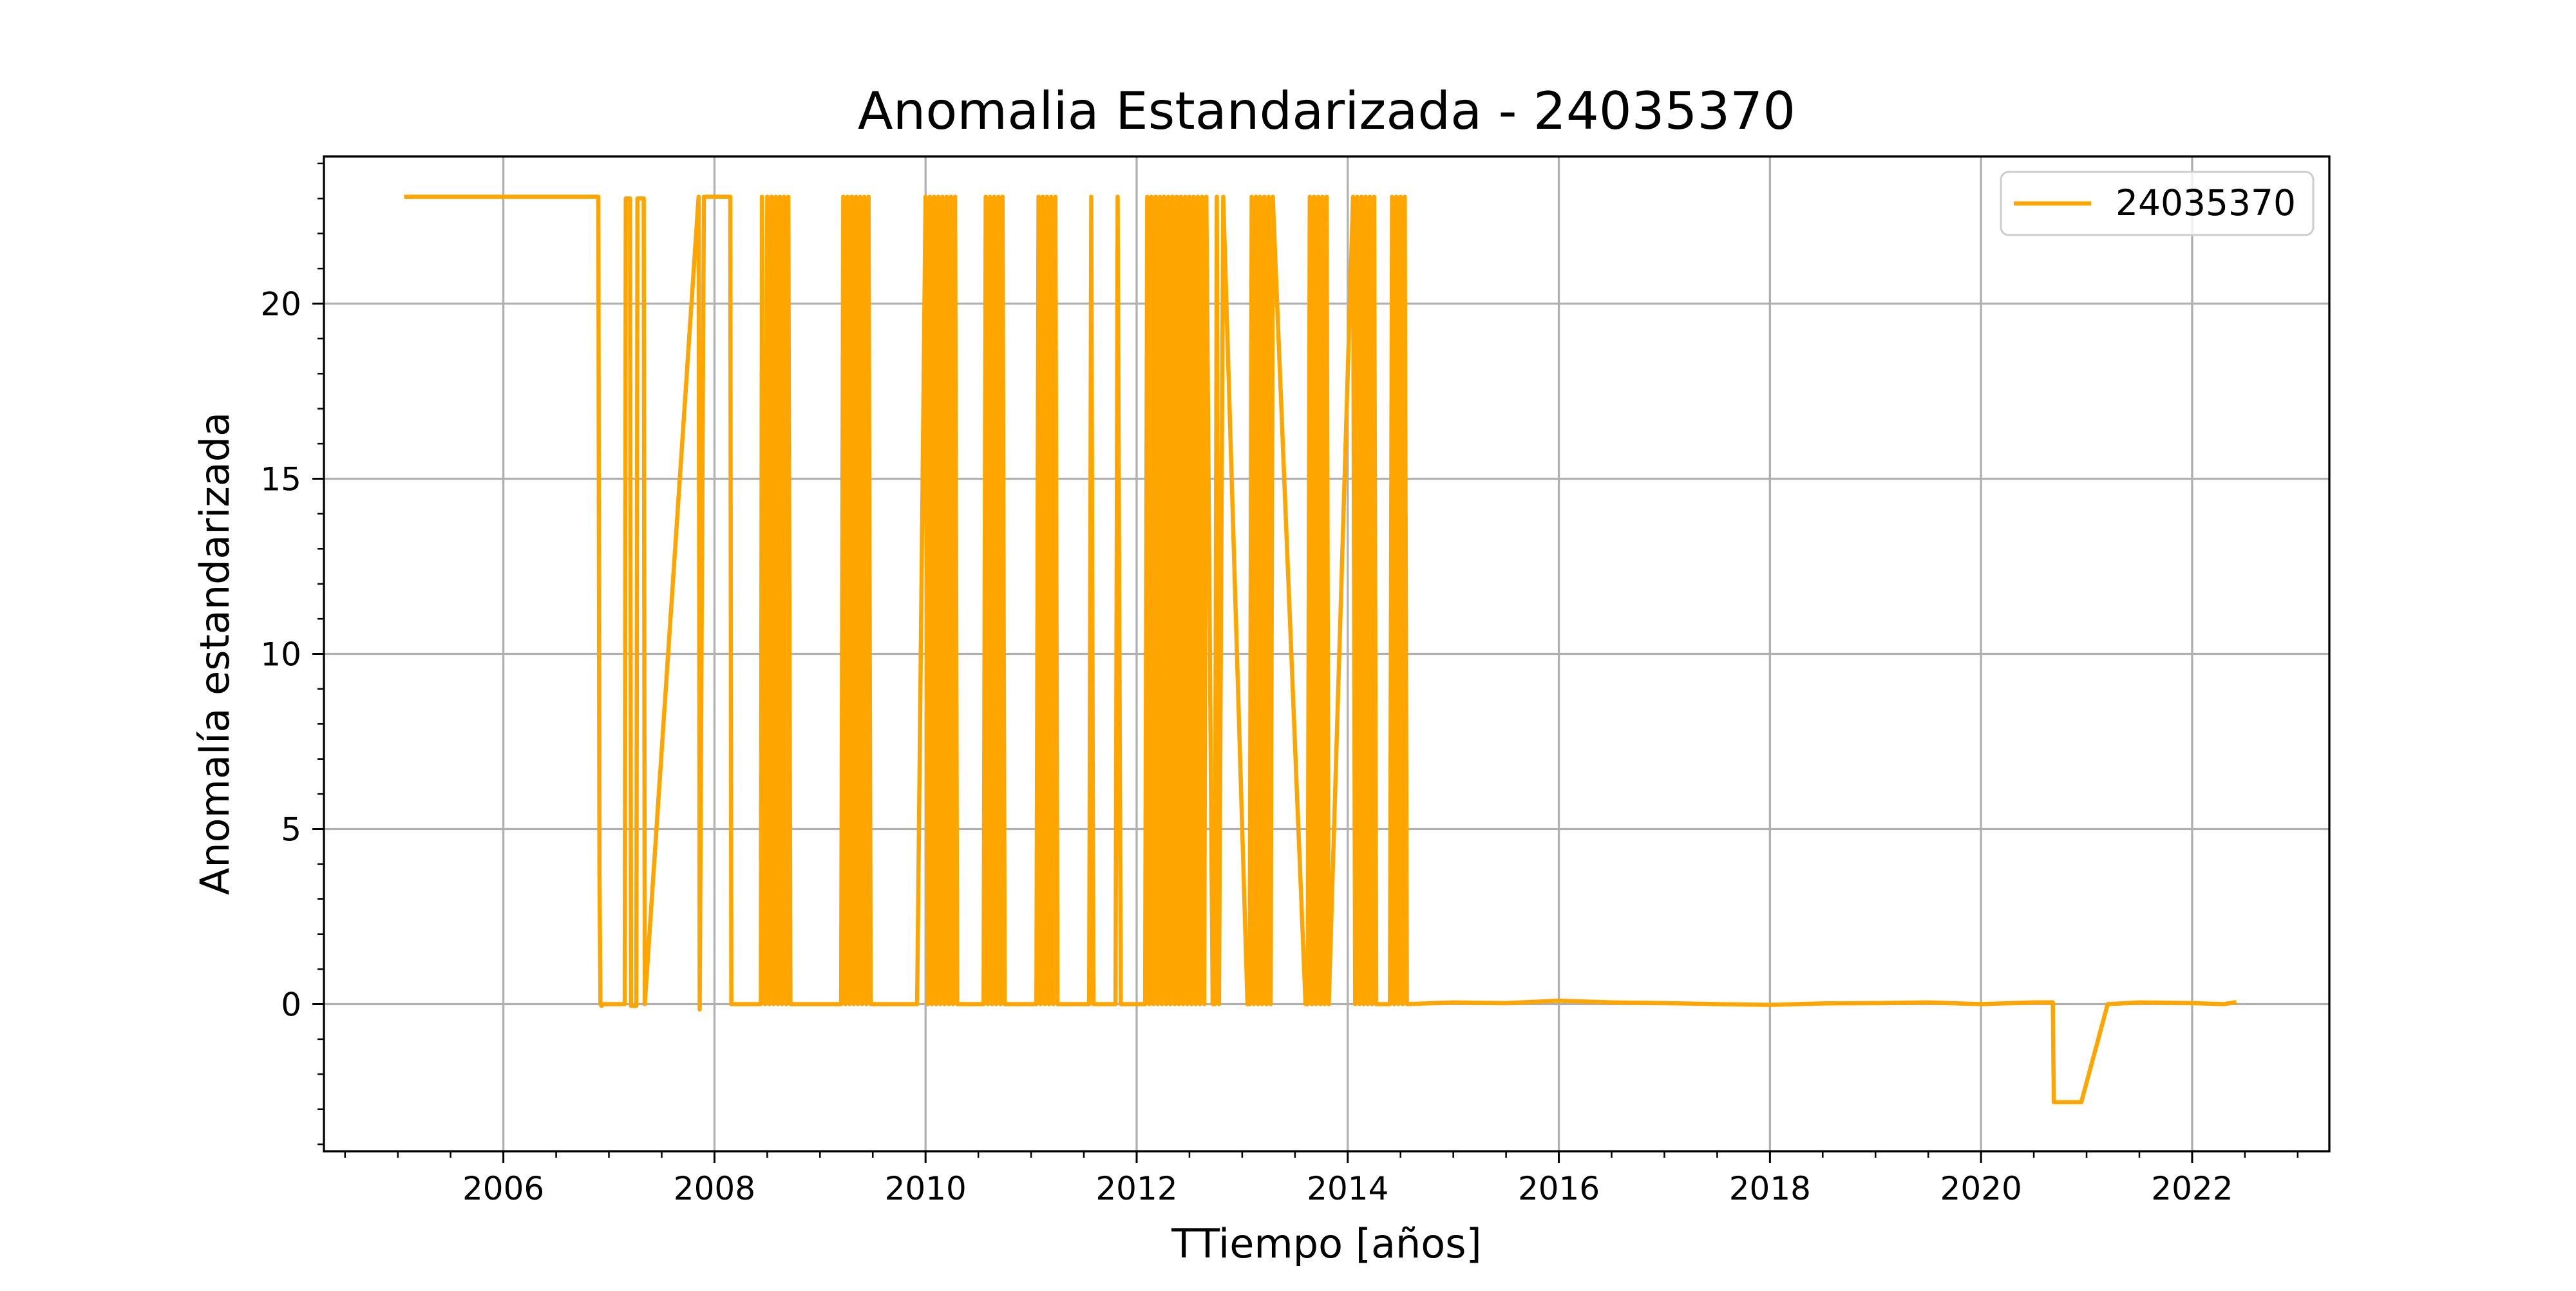  Describe the element at coordinates (1559, 1188) in the screenshot. I see `x-tick-label: 2016` at that location.